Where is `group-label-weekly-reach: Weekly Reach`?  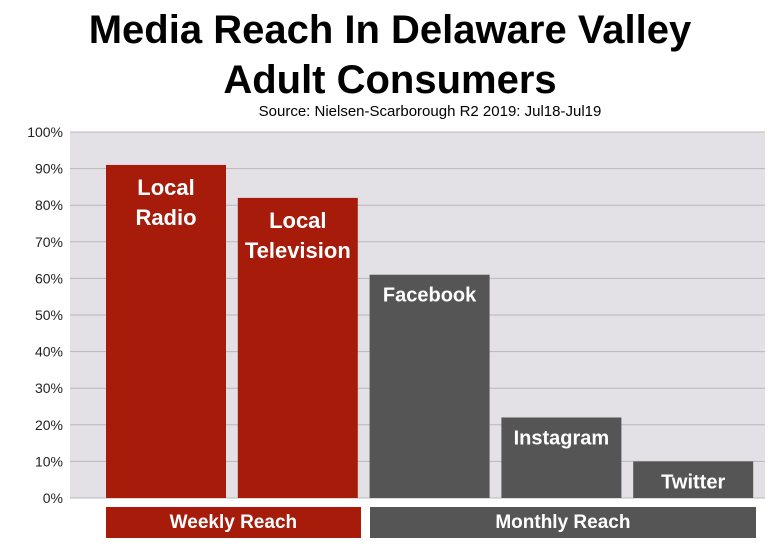
group-label-weekly-reach: Weekly Reach is located at coordinates (233, 522).